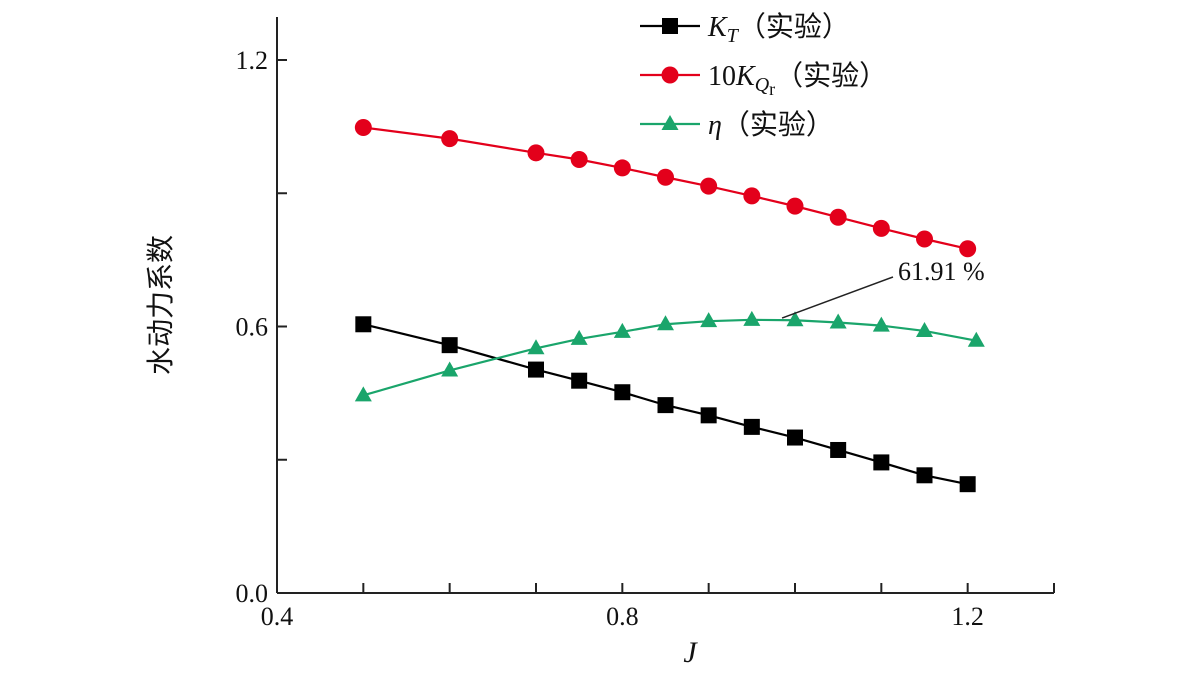  I want to click on y-axis-label: 水动力系数, so click(160, 305).